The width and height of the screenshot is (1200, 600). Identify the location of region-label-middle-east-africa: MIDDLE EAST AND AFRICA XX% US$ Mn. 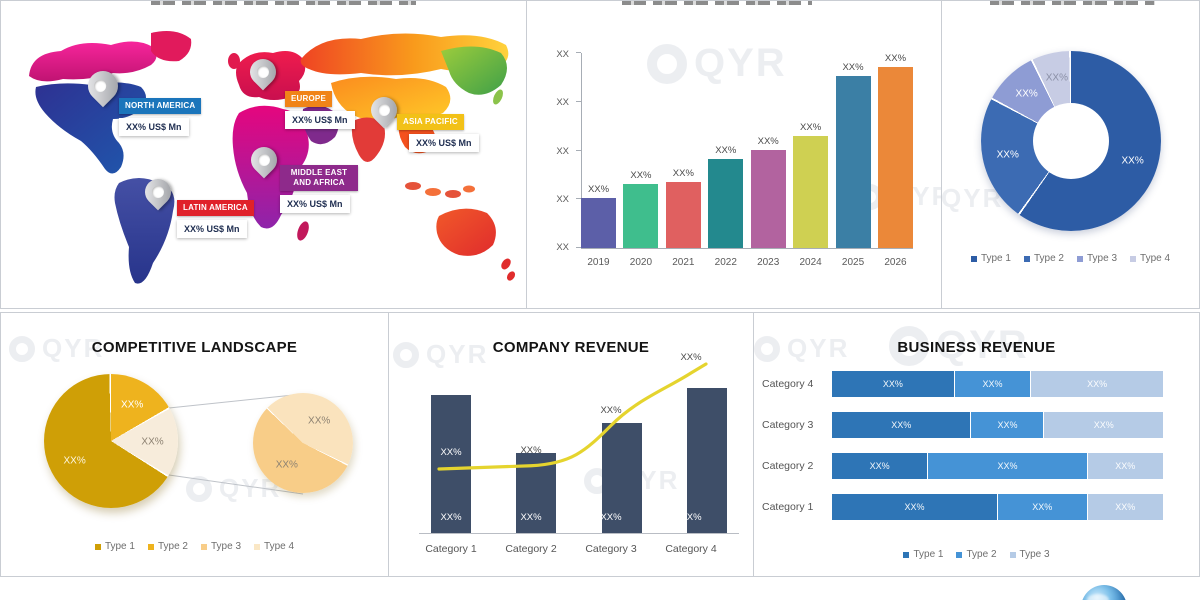
(319, 189).